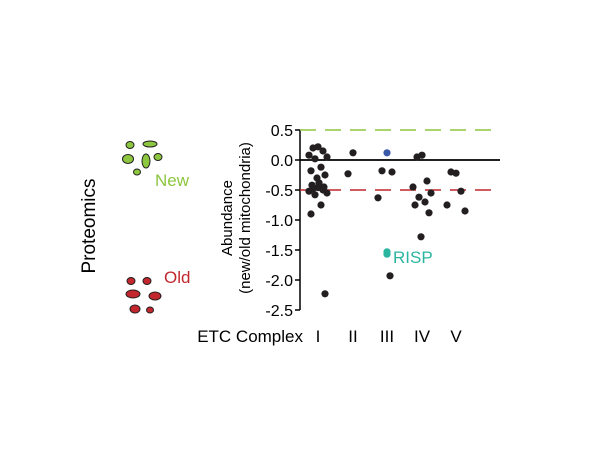  I want to click on x-axis-categories: I II III IV V, so click(389, 336).